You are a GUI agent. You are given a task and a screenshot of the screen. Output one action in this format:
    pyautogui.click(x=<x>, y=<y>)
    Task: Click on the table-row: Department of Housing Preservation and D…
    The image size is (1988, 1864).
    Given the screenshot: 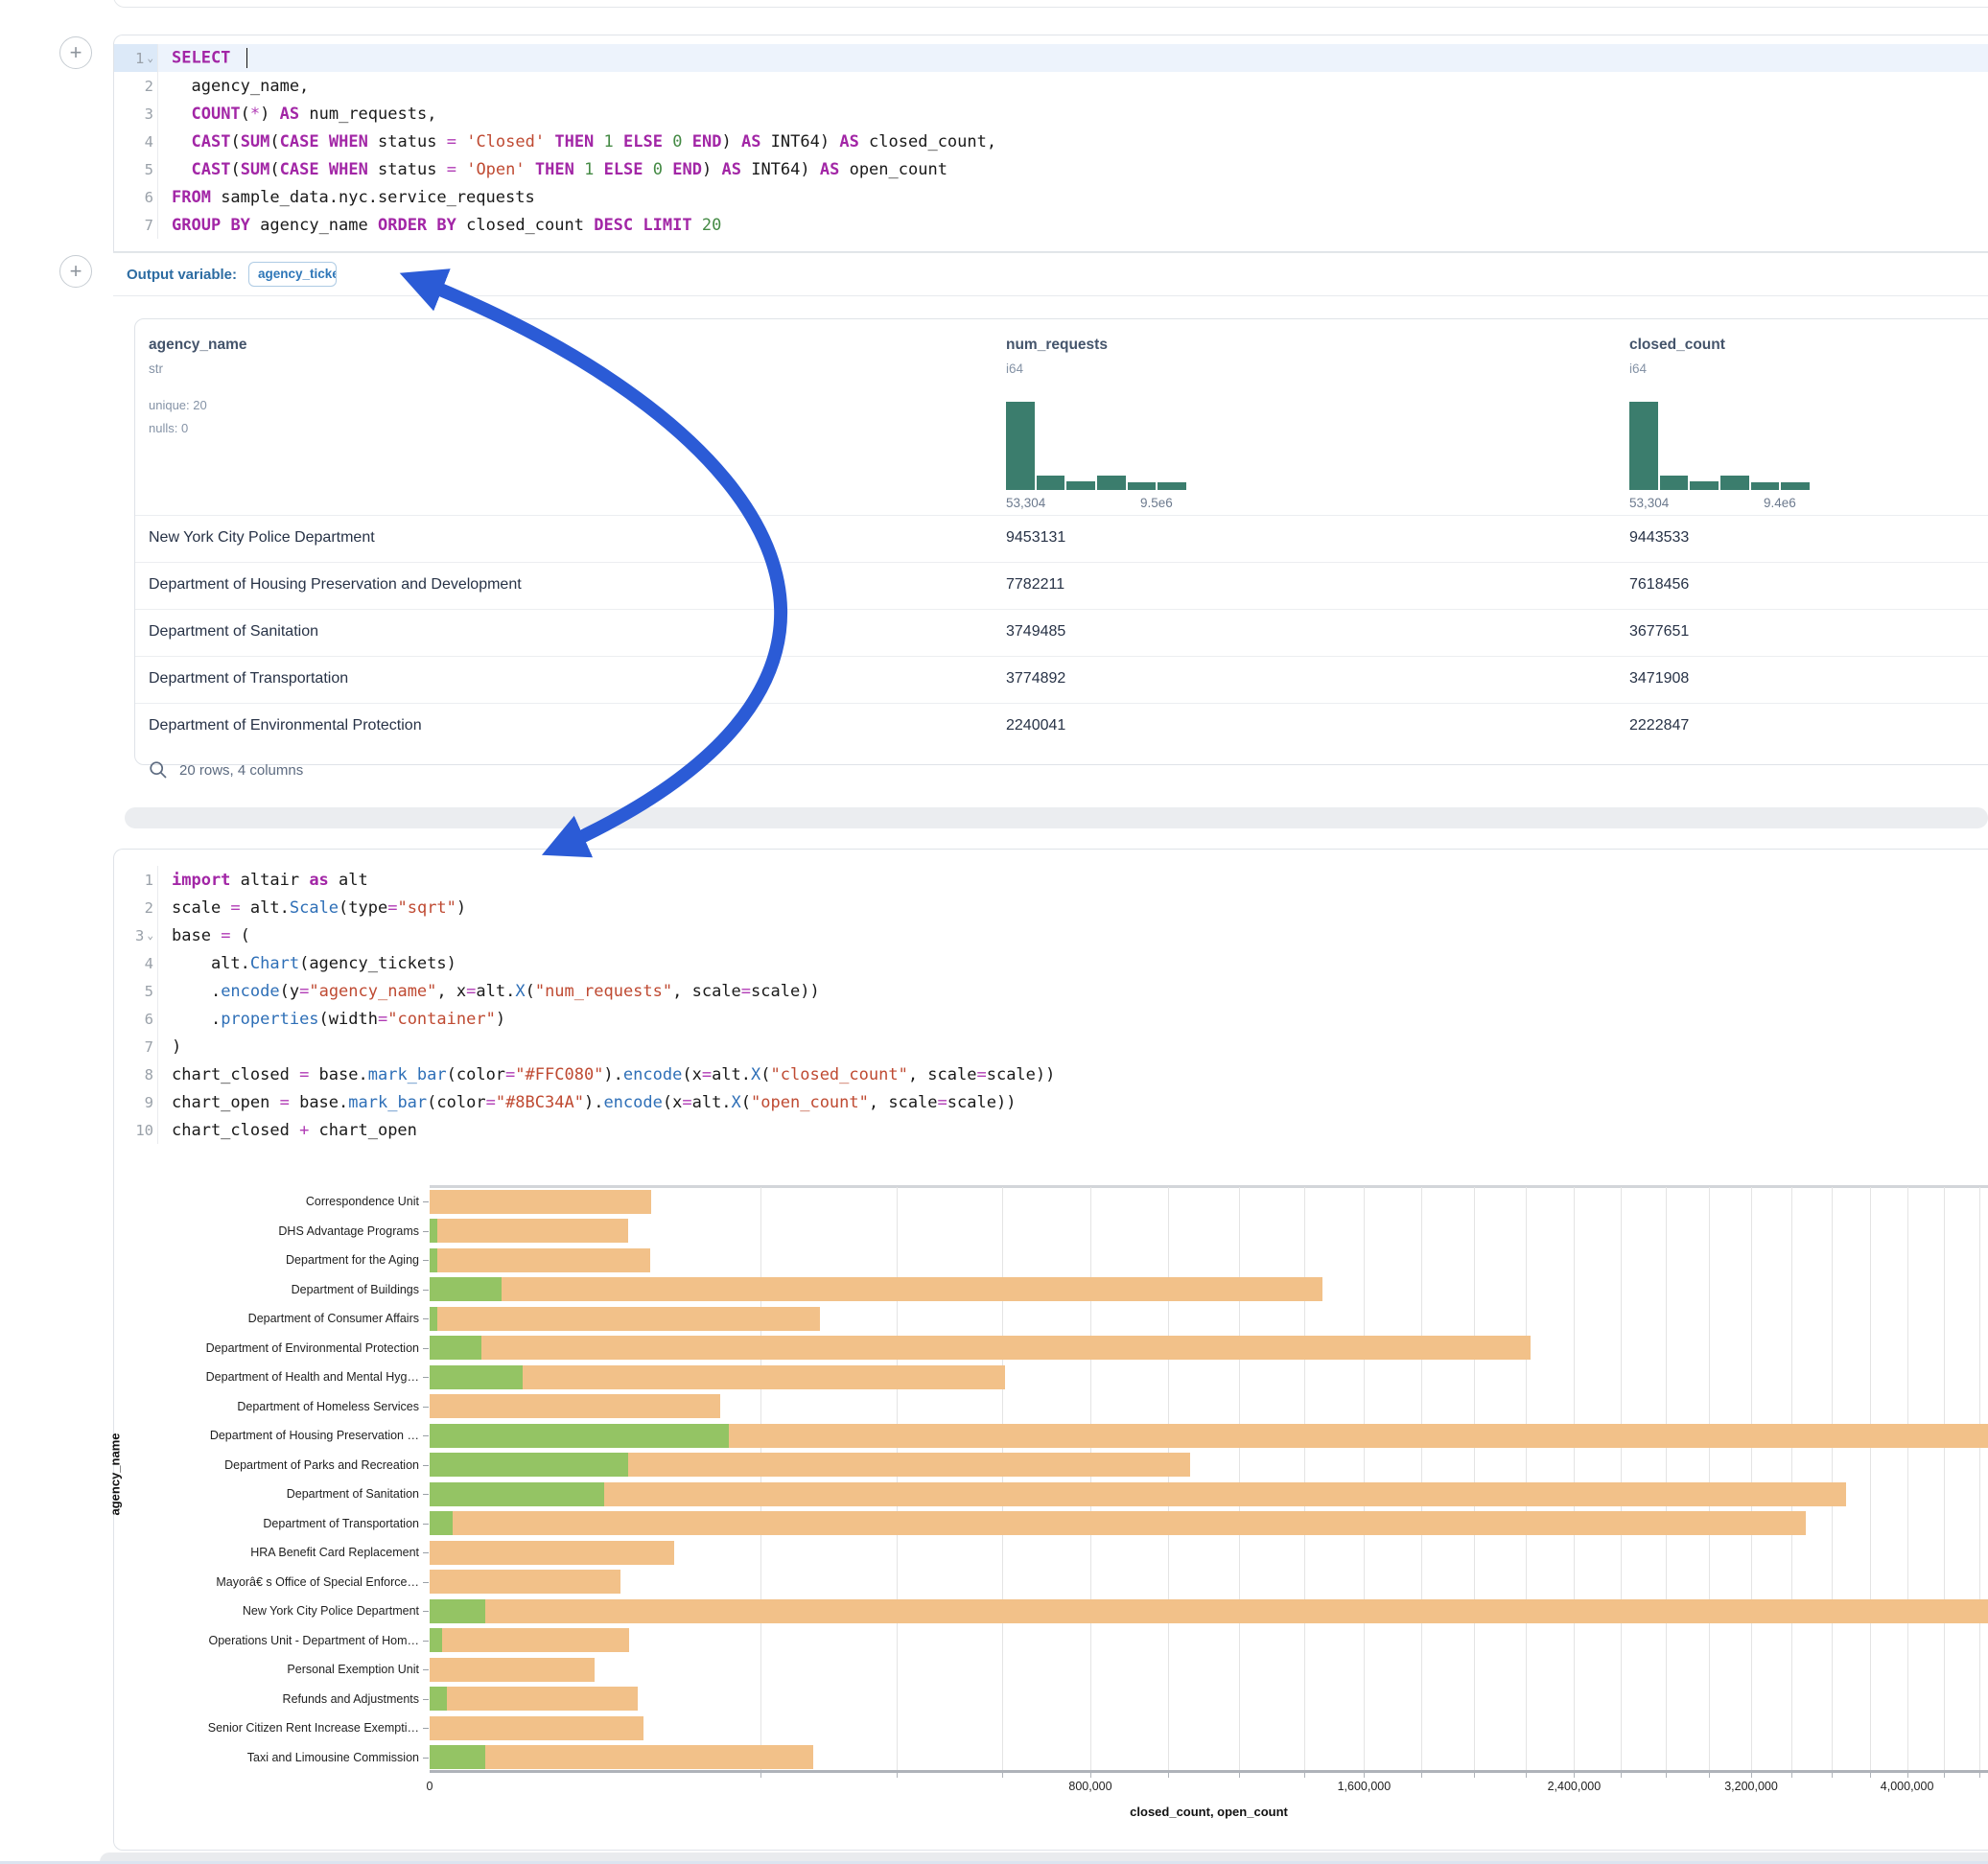 What is the action you would take?
    pyautogui.click(x=1062, y=586)
    